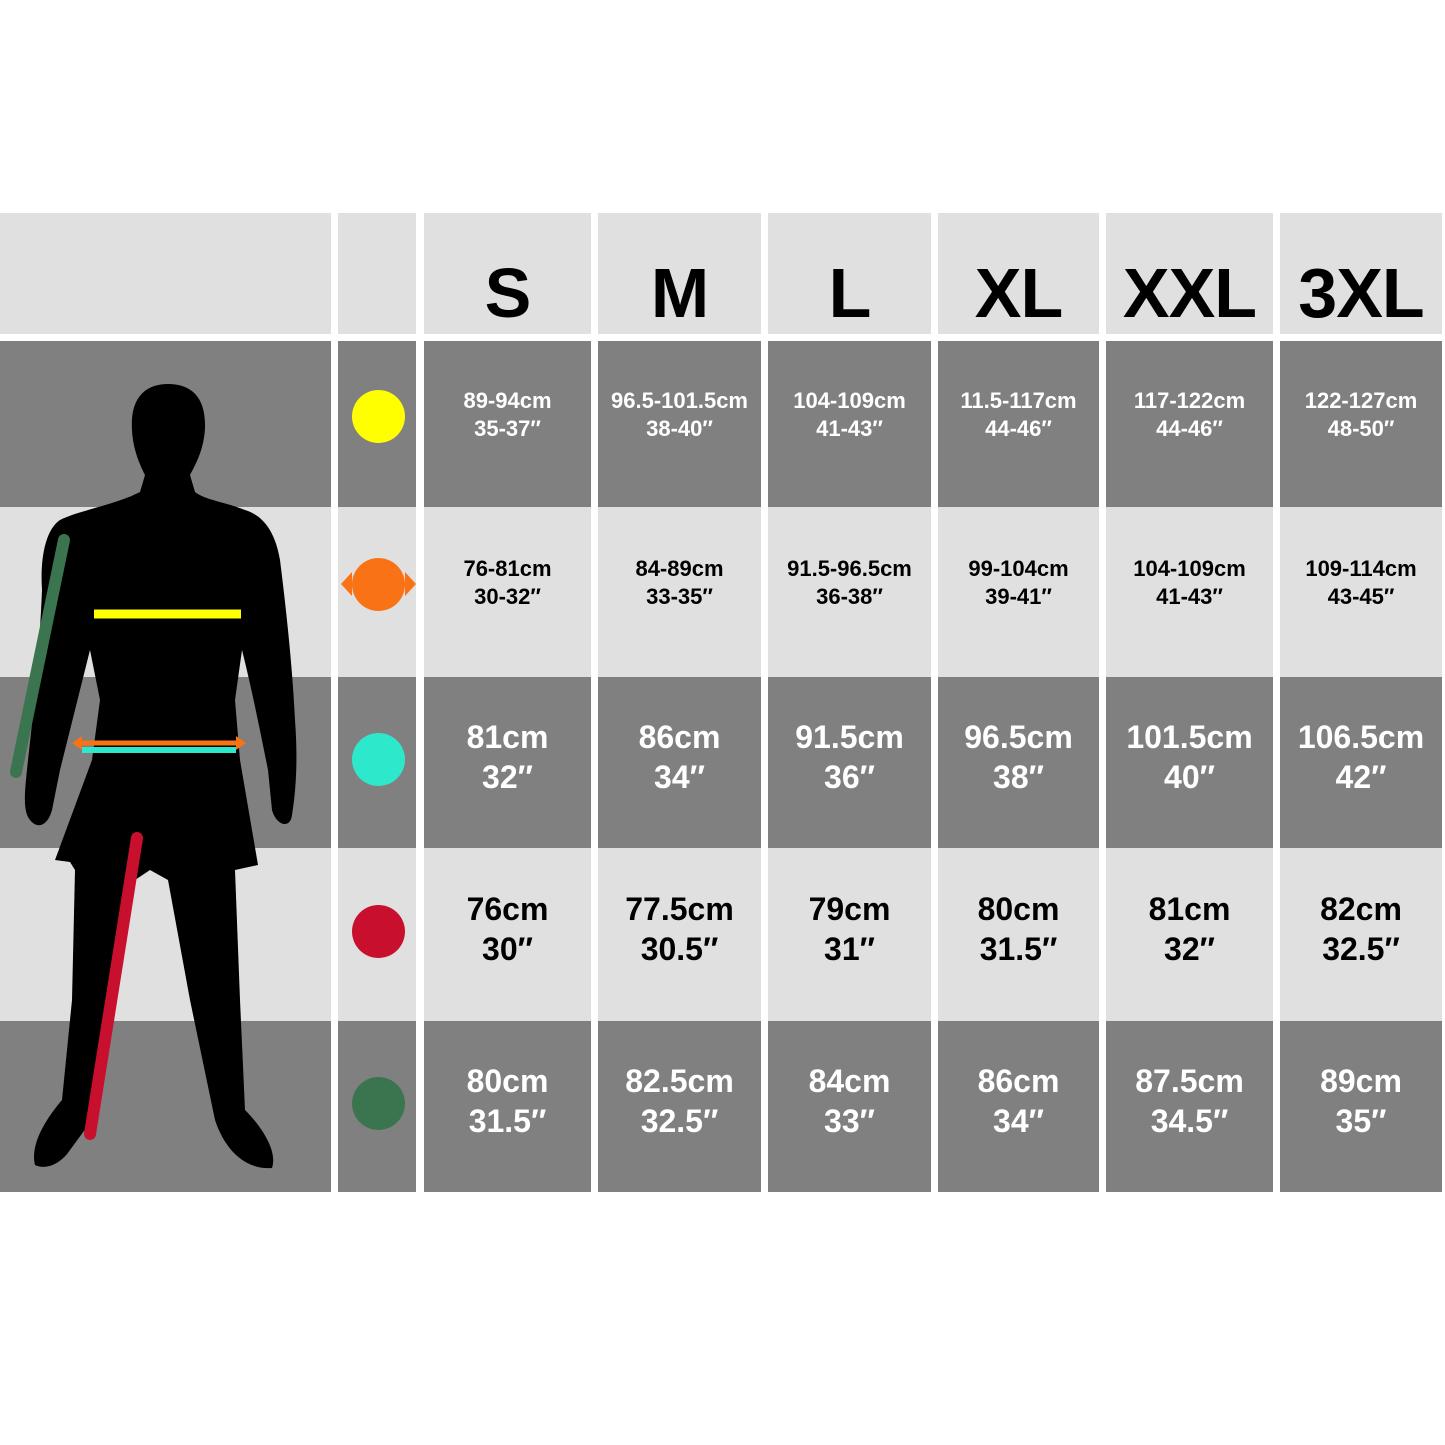 This screenshot has height=1445, width=1445. I want to click on measurement-cell: 99-104cm 39-41″, so click(1018, 592).